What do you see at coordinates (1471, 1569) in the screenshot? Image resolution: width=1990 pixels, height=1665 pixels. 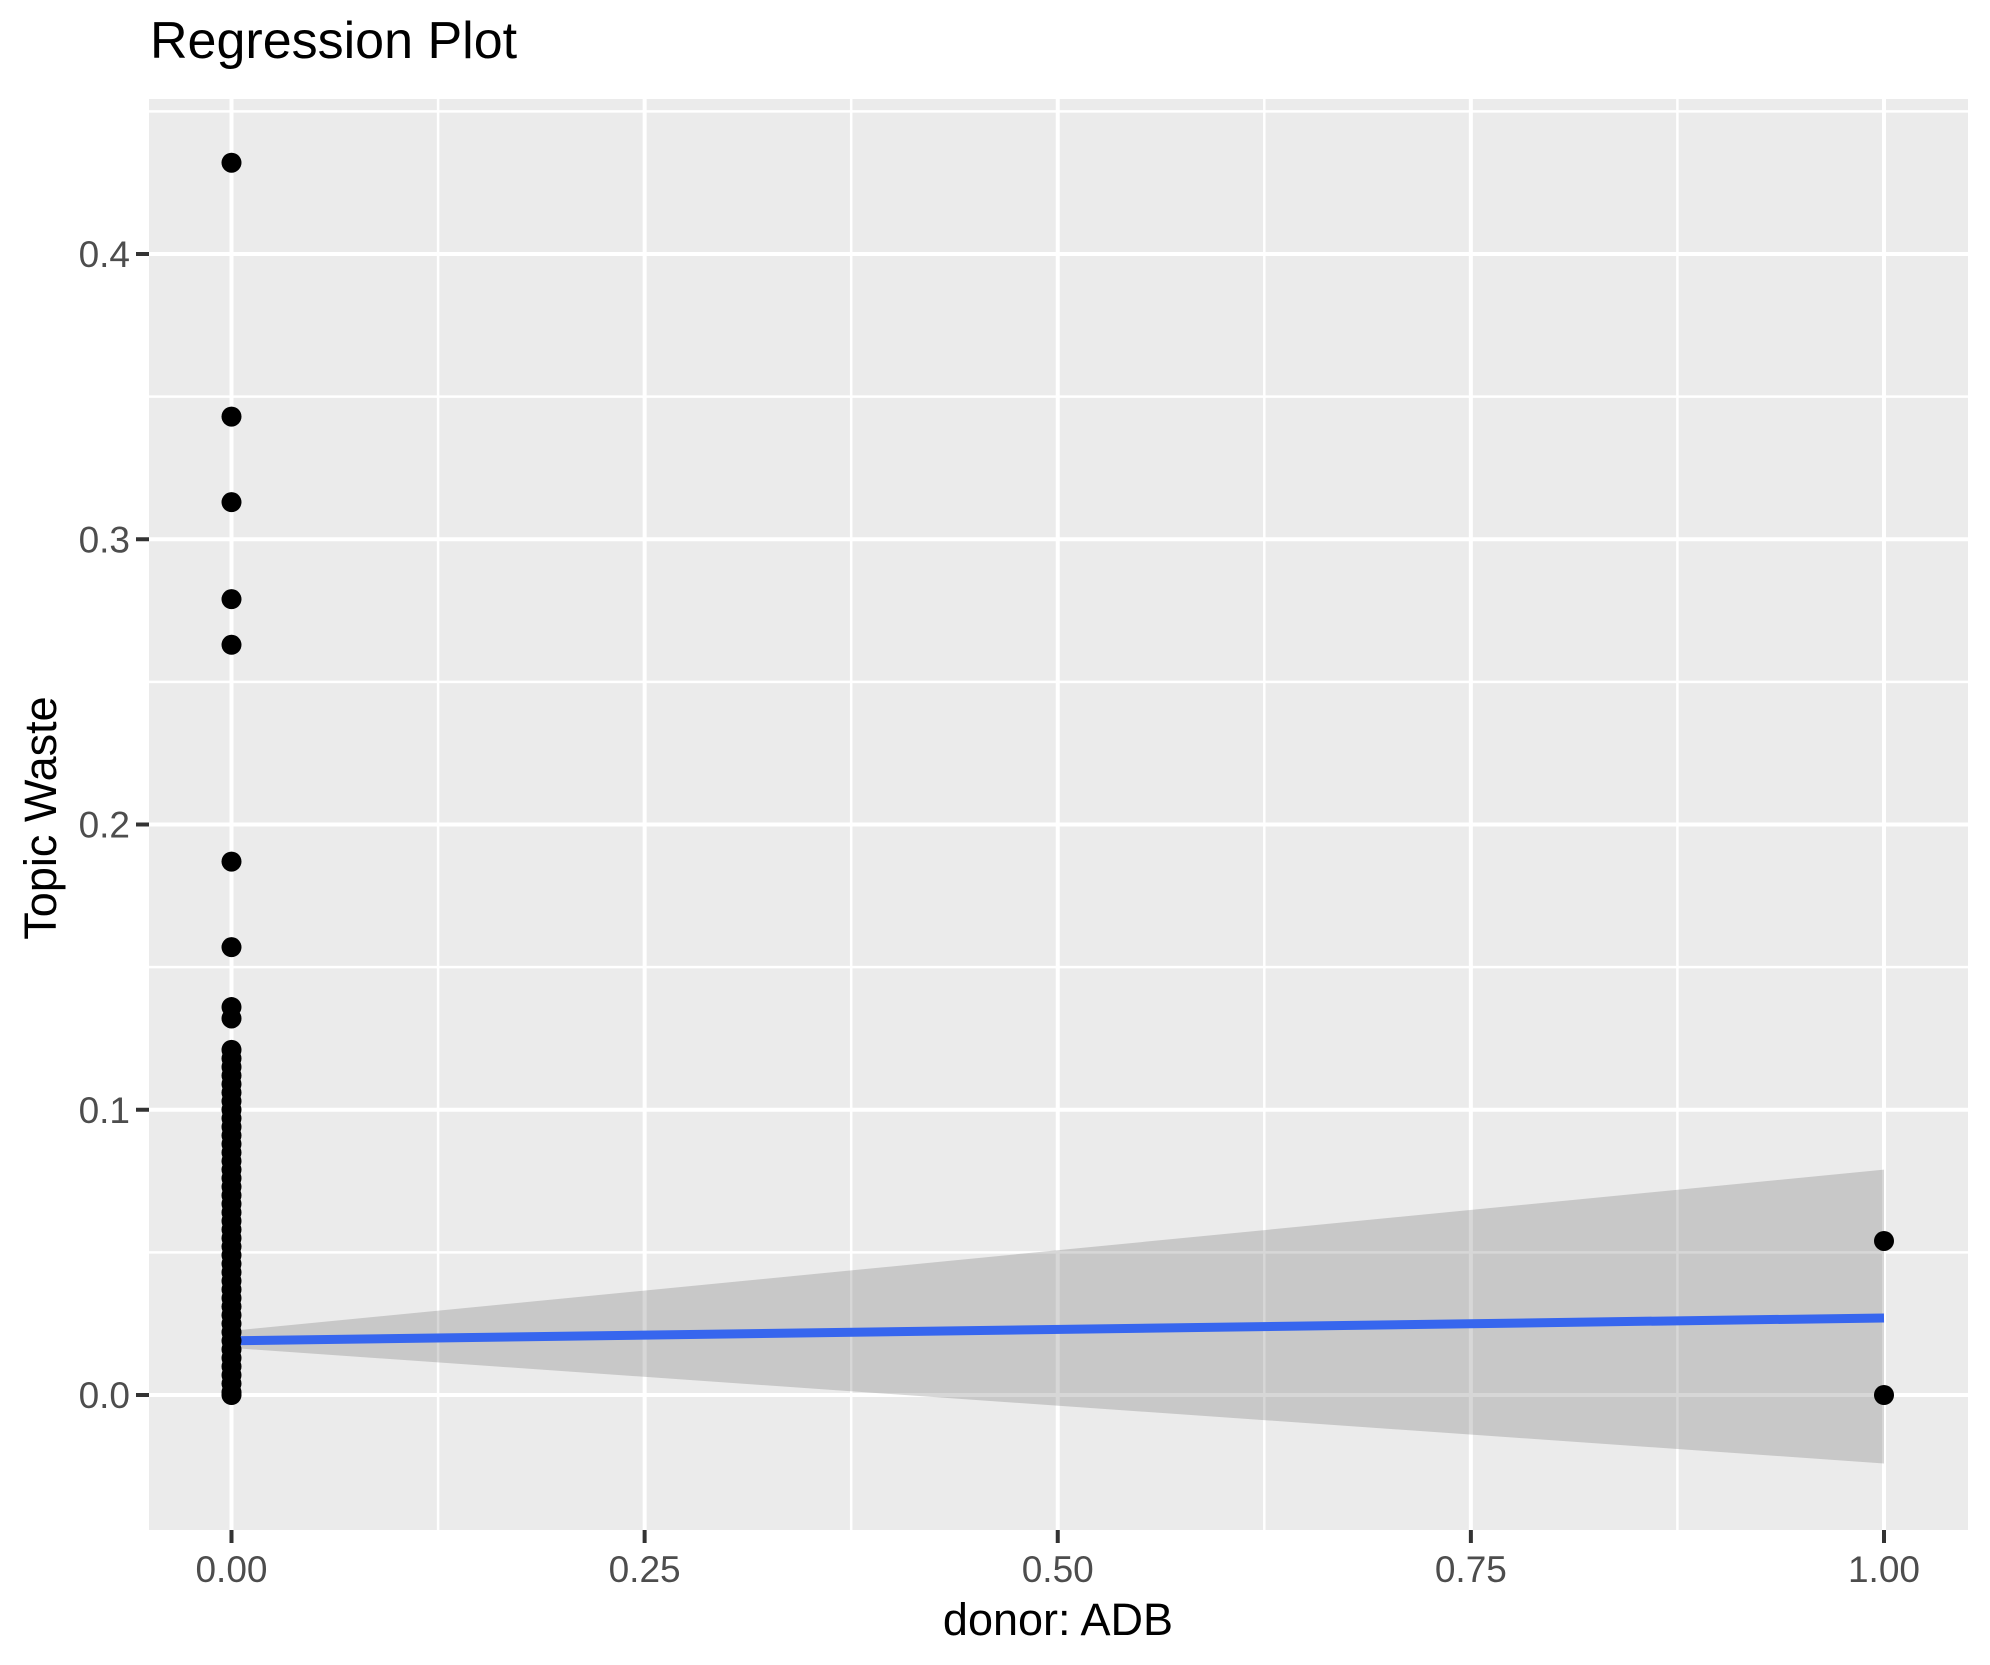 I see `x-tick-label: 0.75` at bounding box center [1471, 1569].